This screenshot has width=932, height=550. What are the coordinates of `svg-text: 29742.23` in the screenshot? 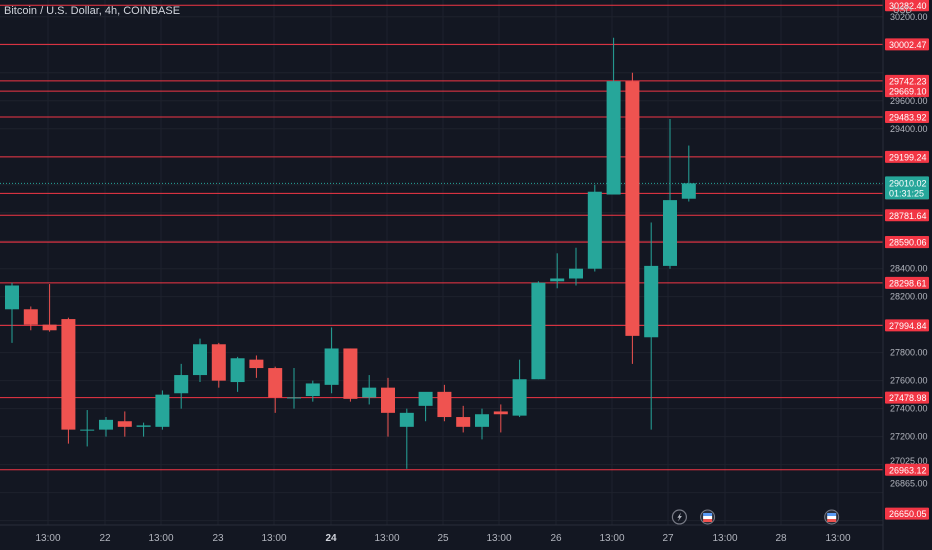 It's located at (908, 81).